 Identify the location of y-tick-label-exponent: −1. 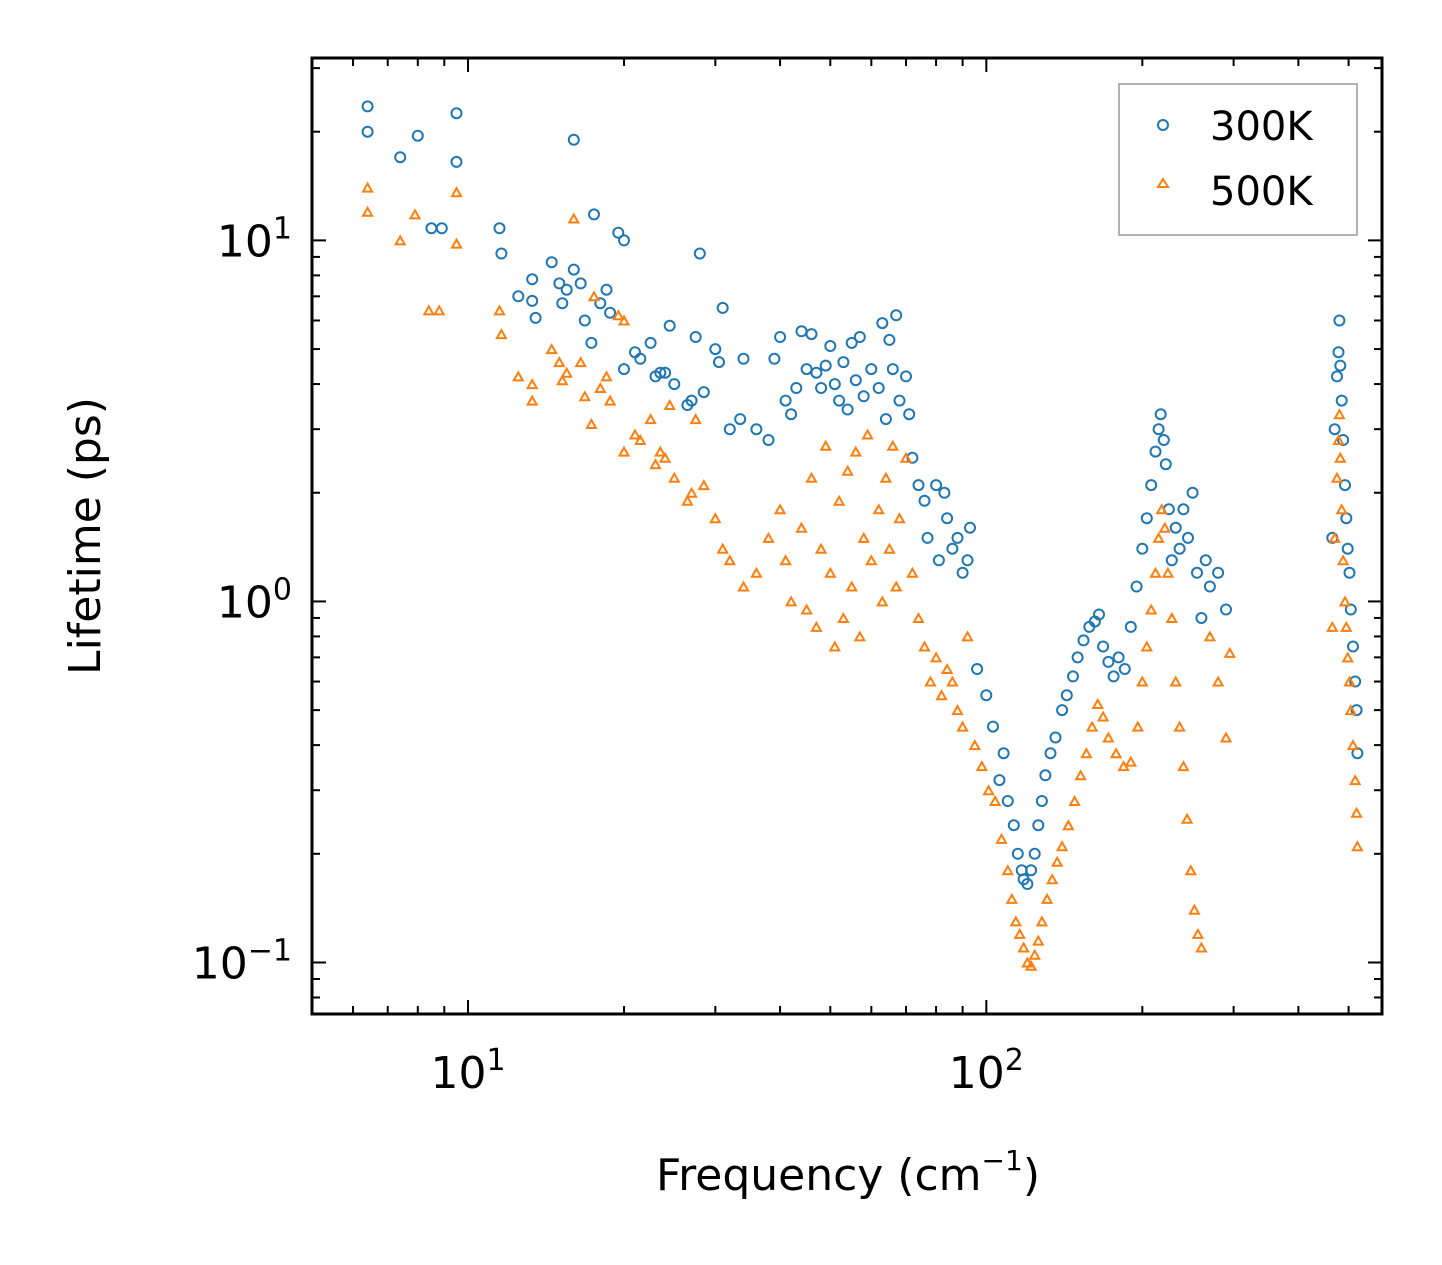
(270, 950).